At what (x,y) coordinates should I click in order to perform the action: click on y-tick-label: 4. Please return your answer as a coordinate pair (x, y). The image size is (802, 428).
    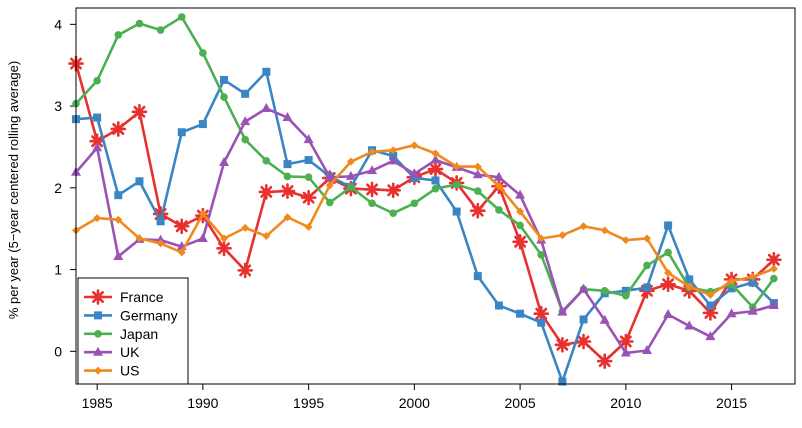
    Looking at the image, I should click on (58, 24).